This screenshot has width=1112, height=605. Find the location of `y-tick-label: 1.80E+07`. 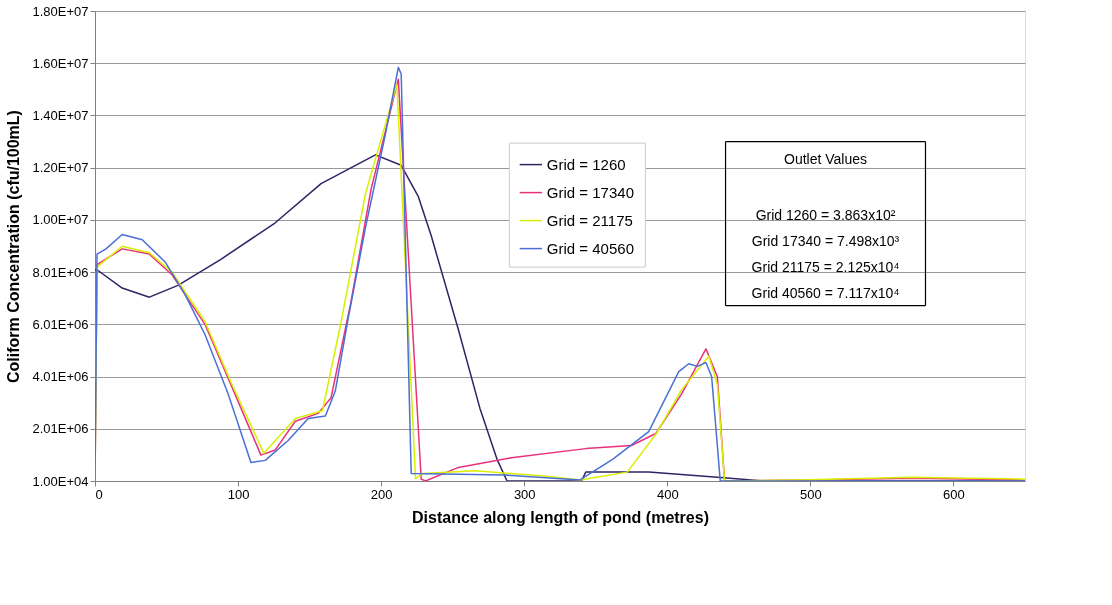

y-tick-label: 1.80E+07 is located at coordinates (60, 11).